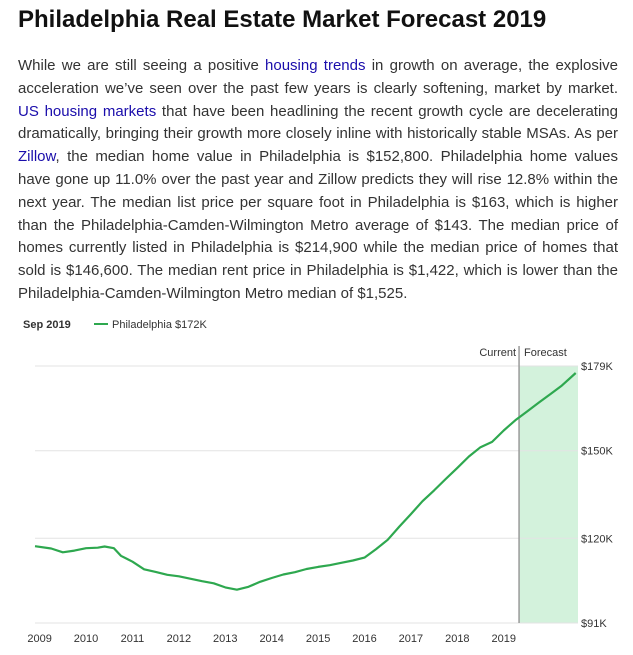 The height and width of the screenshot is (655, 633). I want to click on x-tick-label: 2010, so click(86, 639).